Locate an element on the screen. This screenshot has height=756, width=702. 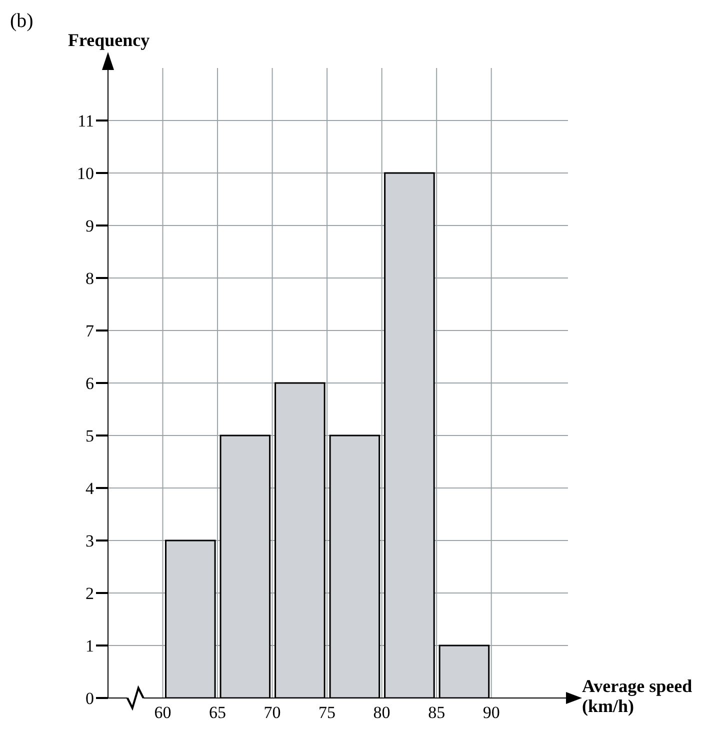
x-tick-label: 85 is located at coordinates (437, 712).